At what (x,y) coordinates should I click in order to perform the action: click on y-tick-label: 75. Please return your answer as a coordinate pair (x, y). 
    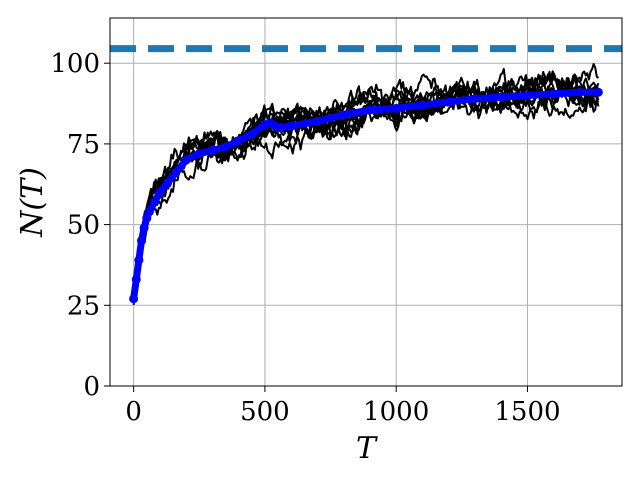
    Looking at the image, I should click on (83, 145).